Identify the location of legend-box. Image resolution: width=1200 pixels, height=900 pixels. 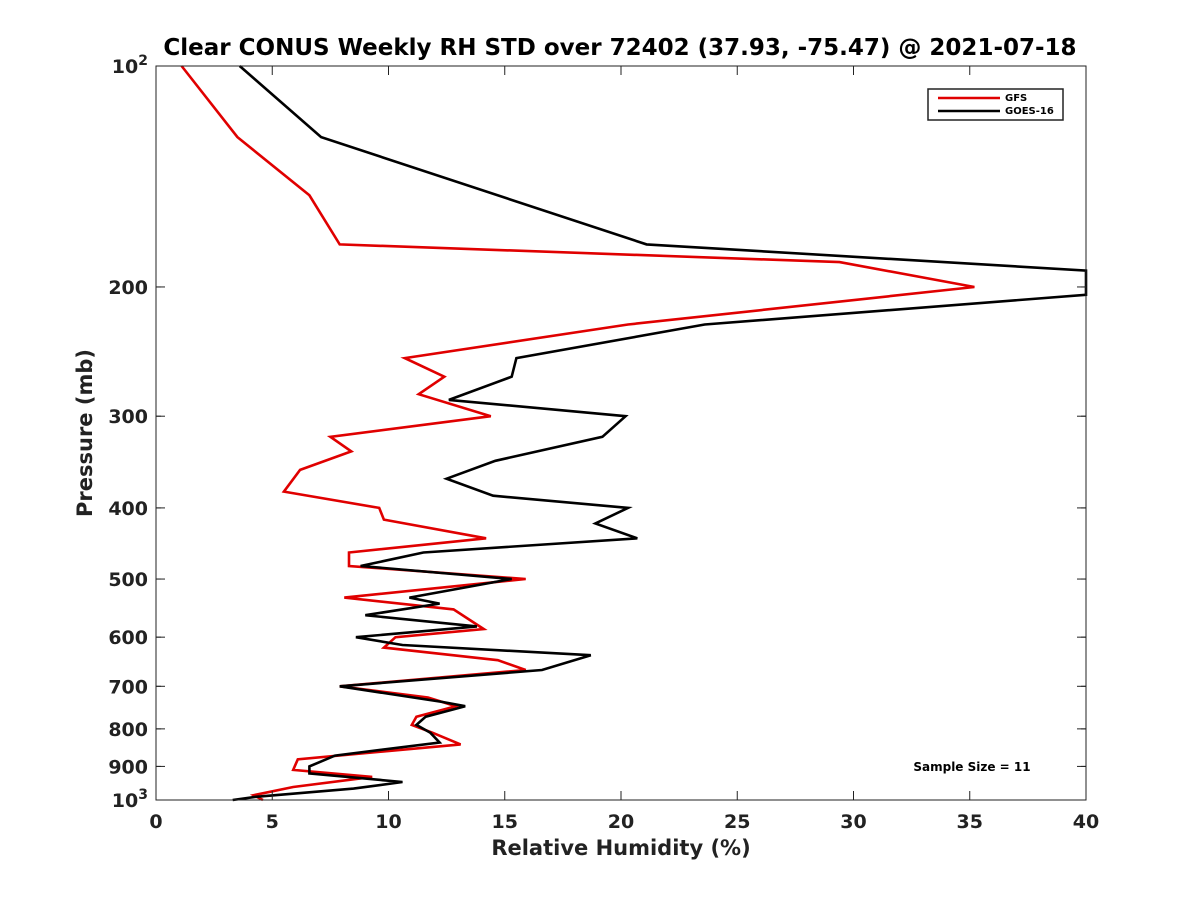
(995, 104).